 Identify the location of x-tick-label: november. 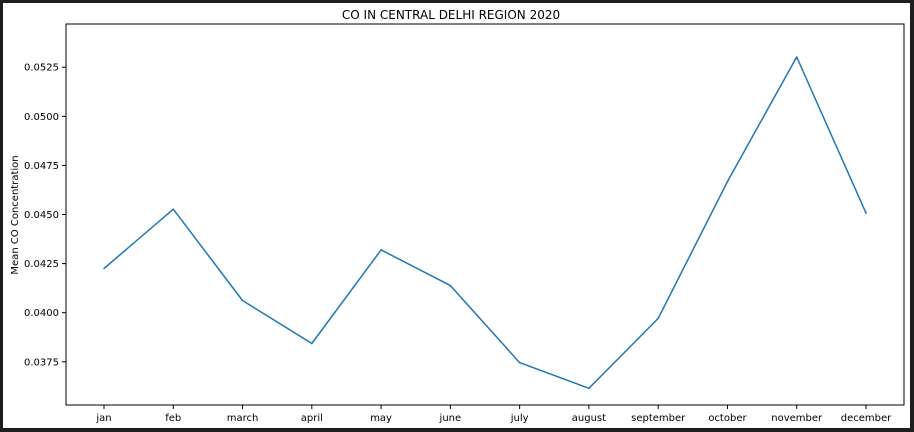
(797, 418).